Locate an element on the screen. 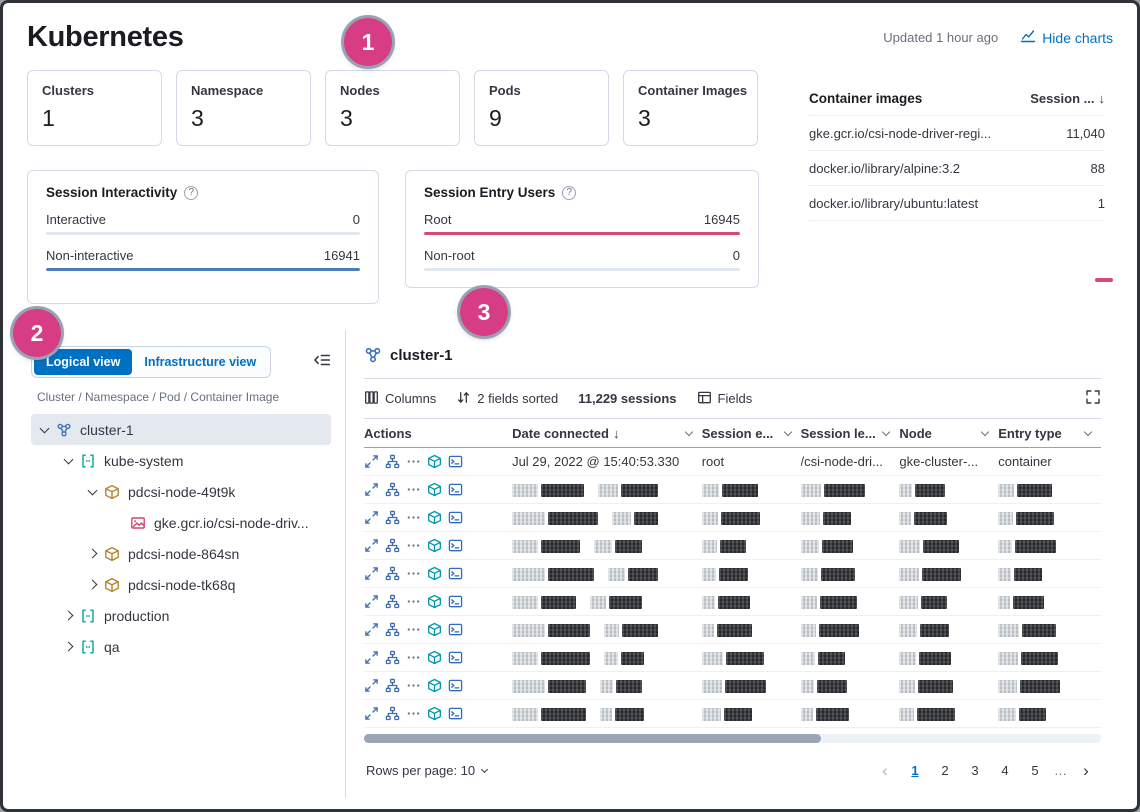 The height and width of the screenshot is (812, 1140). tree-item-qa: qa is located at coordinates (181, 646).